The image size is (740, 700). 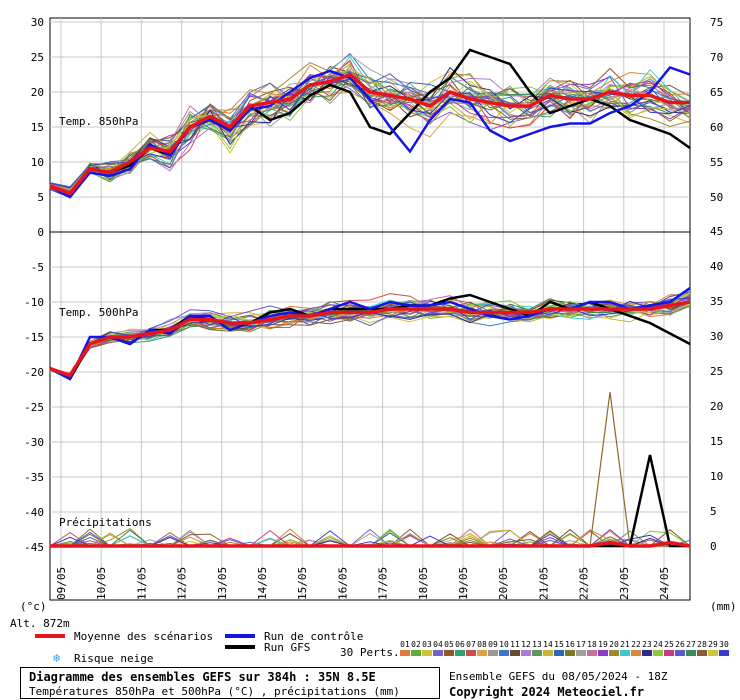 What do you see at coordinates (34, 285) in the screenshot?
I see `left-axis-ticks: 30 25 20 15 10 5 0 -5 -10 -15 -20 -25 -30 -35 -40 -45` at bounding box center [34, 285].